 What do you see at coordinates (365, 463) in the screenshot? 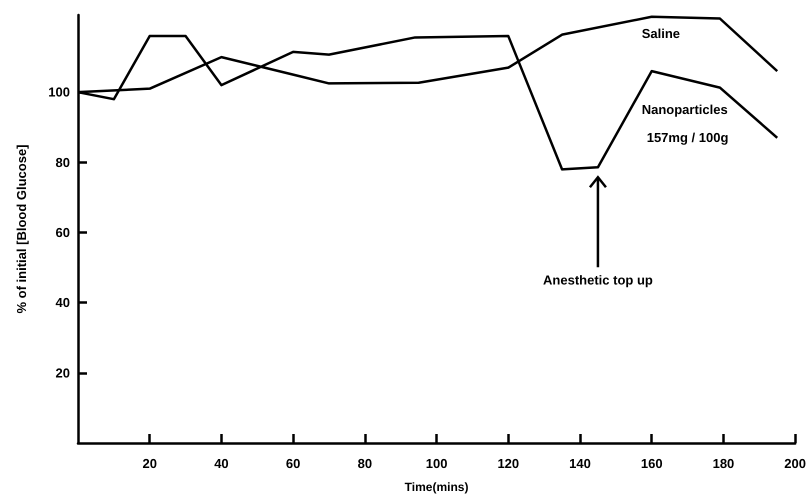
I see `x-tick-label: 80` at bounding box center [365, 463].